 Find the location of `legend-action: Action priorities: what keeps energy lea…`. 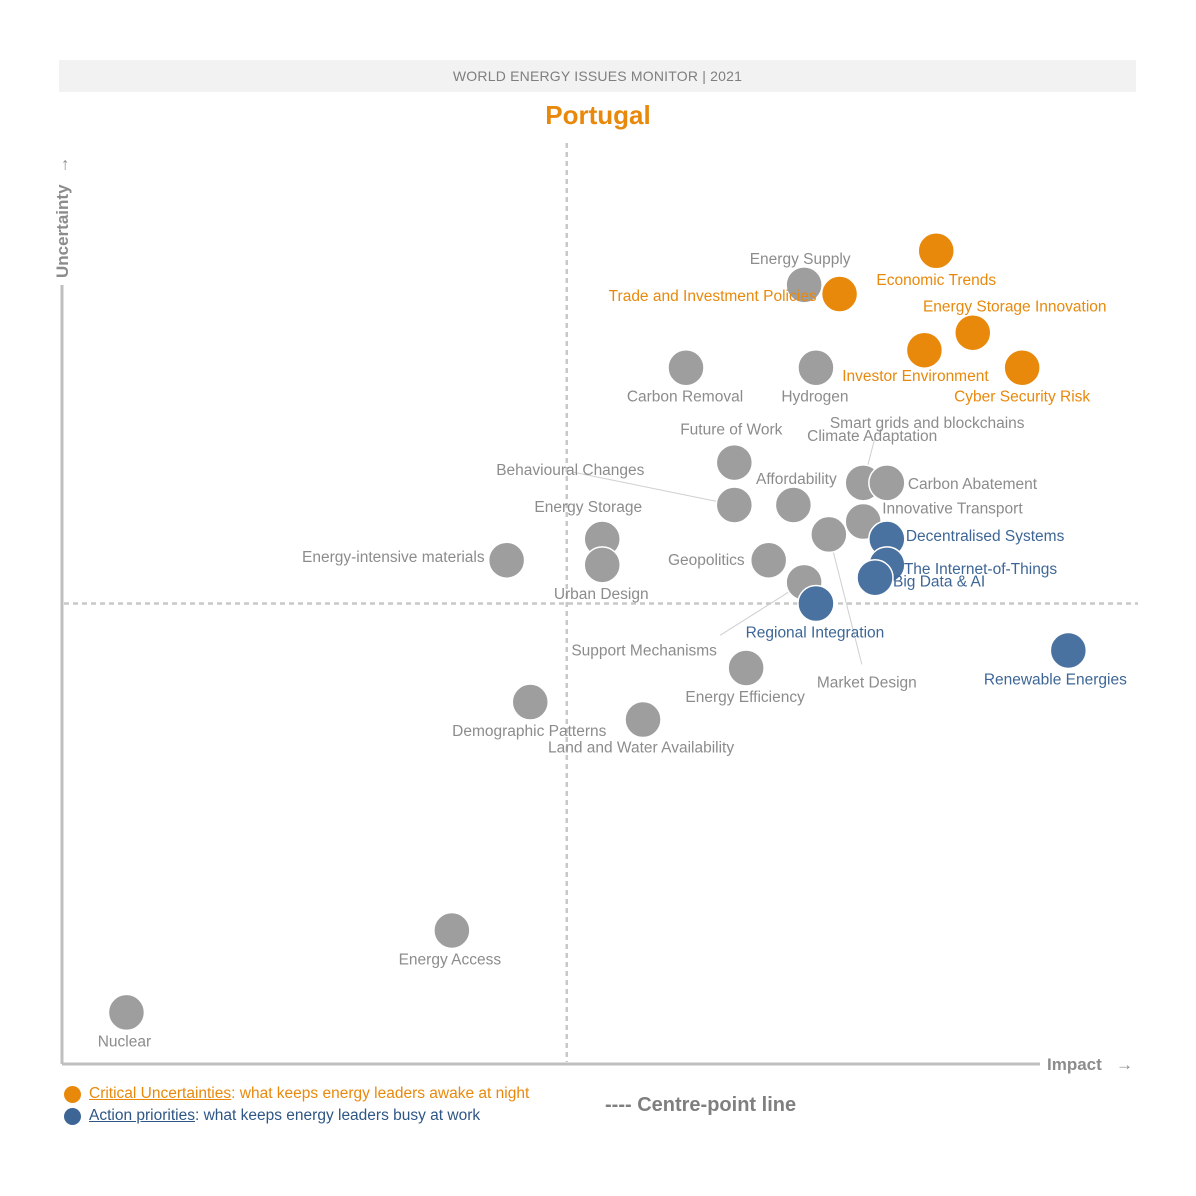

legend-action: Action priorities: what keeps energy lea… is located at coordinates (296, 1116).